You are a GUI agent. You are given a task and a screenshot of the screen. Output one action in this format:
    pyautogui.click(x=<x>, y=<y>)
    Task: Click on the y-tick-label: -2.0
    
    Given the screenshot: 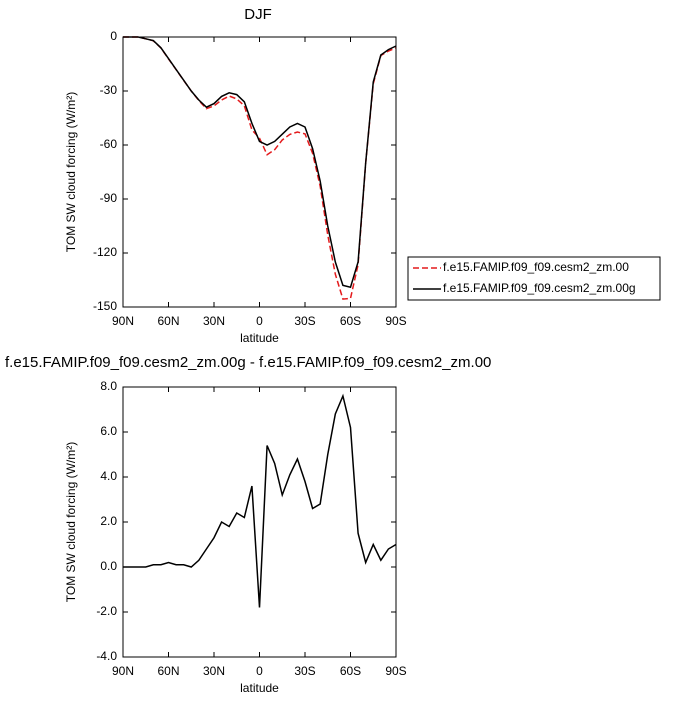 What is the action you would take?
    pyautogui.click(x=106, y=611)
    